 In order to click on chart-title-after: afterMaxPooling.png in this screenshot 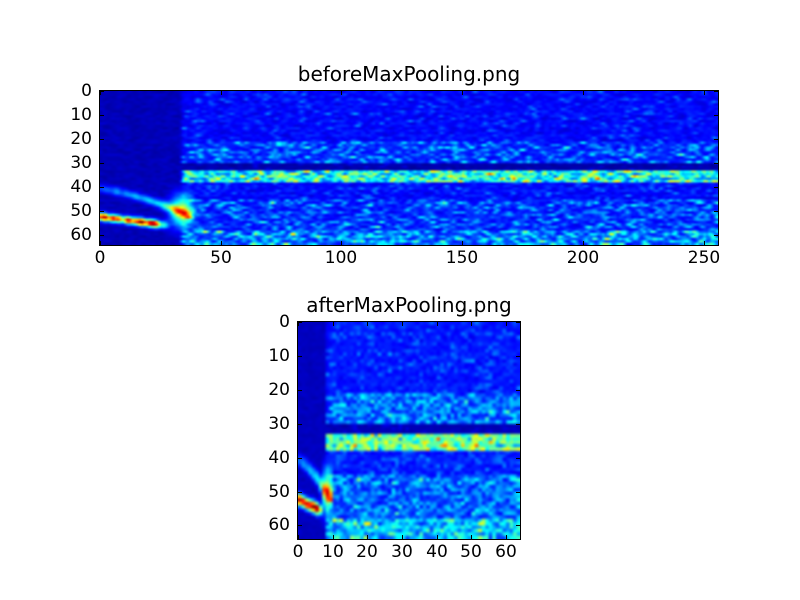, I will do `click(409, 305)`.